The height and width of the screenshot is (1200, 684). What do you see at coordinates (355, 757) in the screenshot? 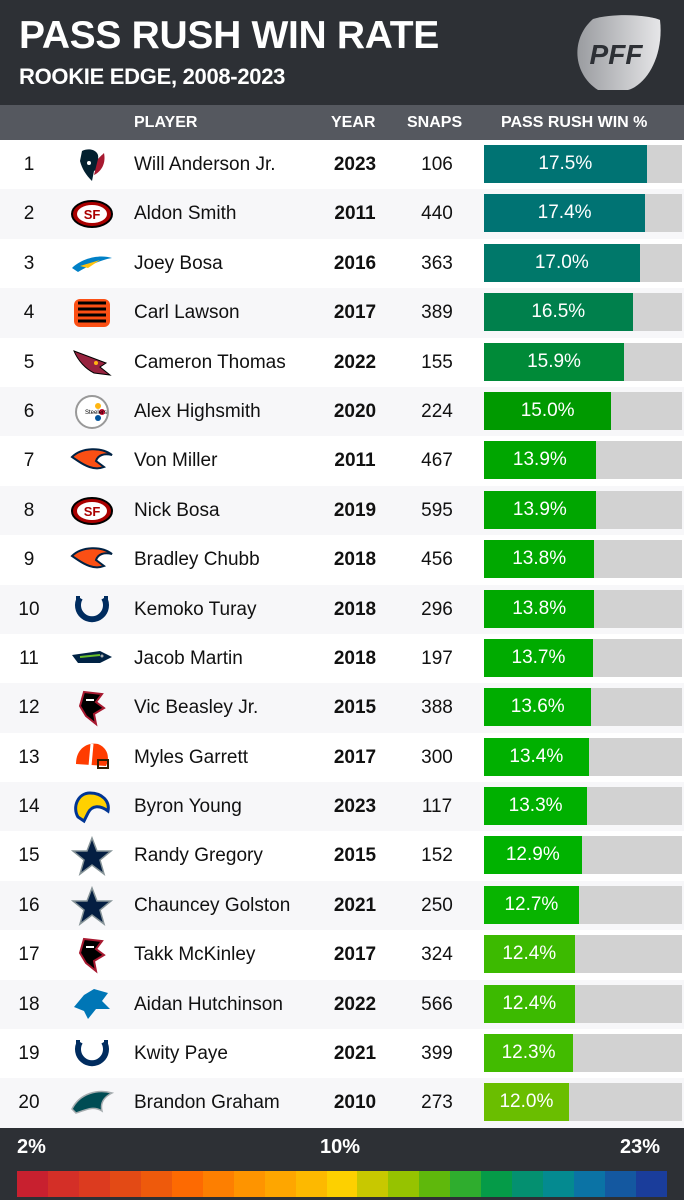
I see `year: 2017` at bounding box center [355, 757].